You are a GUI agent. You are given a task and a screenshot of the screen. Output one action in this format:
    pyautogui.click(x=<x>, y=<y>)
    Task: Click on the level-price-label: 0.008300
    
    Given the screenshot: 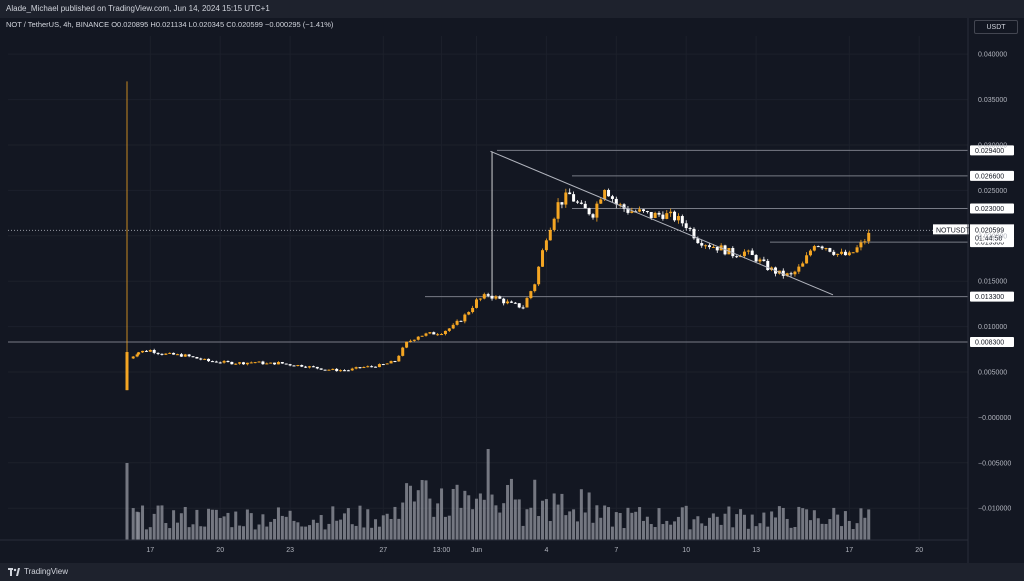 What is the action you would take?
    pyautogui.click(x=989, y=343)
    